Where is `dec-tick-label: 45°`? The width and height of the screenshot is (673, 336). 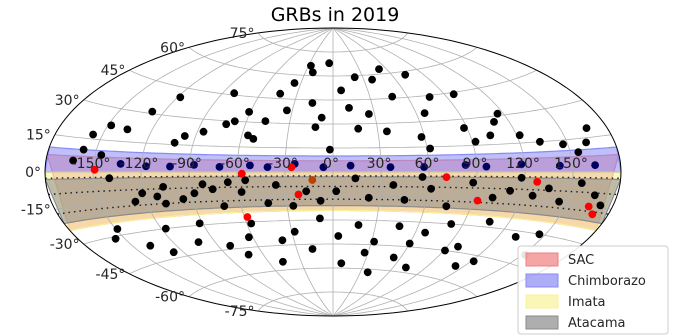 dec-tick-label: 45° is located at coordinates (113, 71).